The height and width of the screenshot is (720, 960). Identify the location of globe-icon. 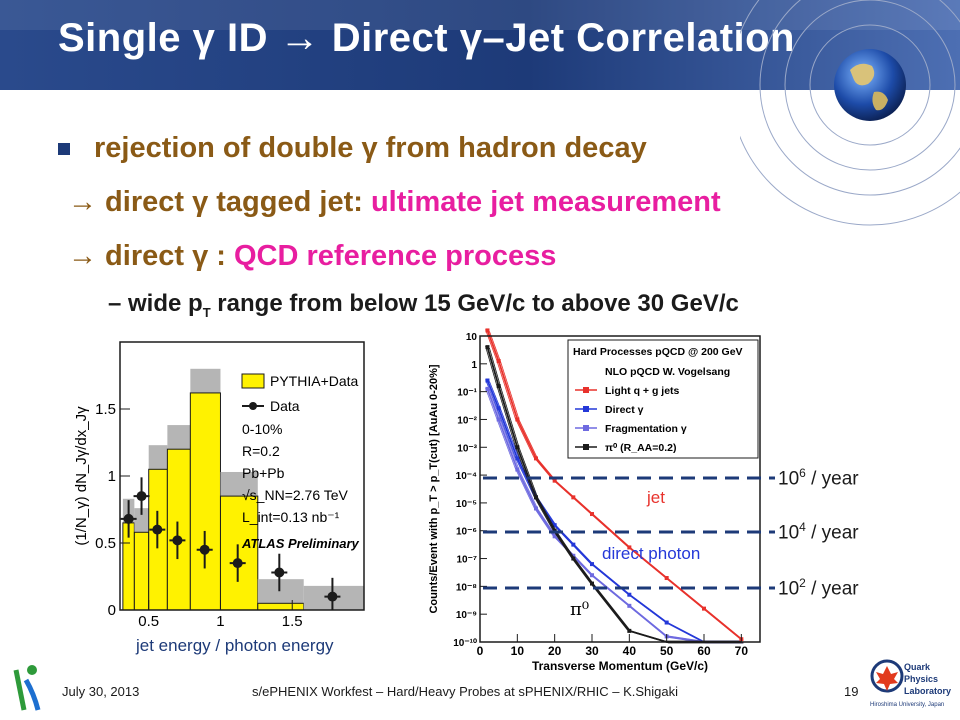
(870, 85).